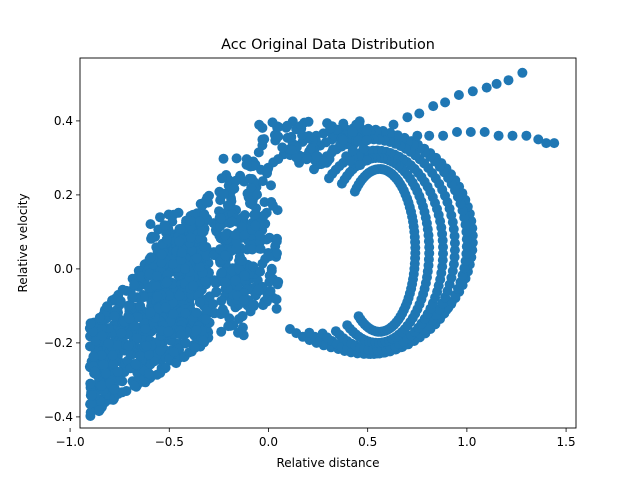  Describe the element at coordinates (58, 417) in the screenshot. I see `y-tick-label: −0.4` at that location.